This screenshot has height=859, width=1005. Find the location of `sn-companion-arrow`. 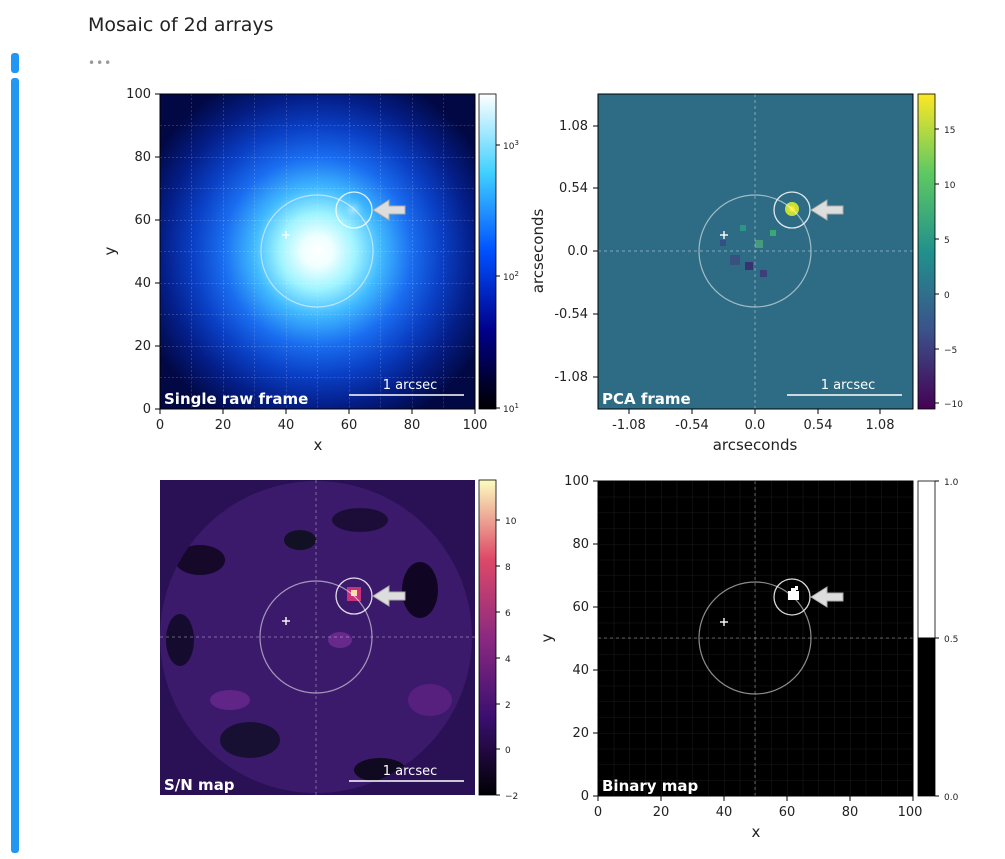

sn-companion-arrow is located at coordinates (389, 596).